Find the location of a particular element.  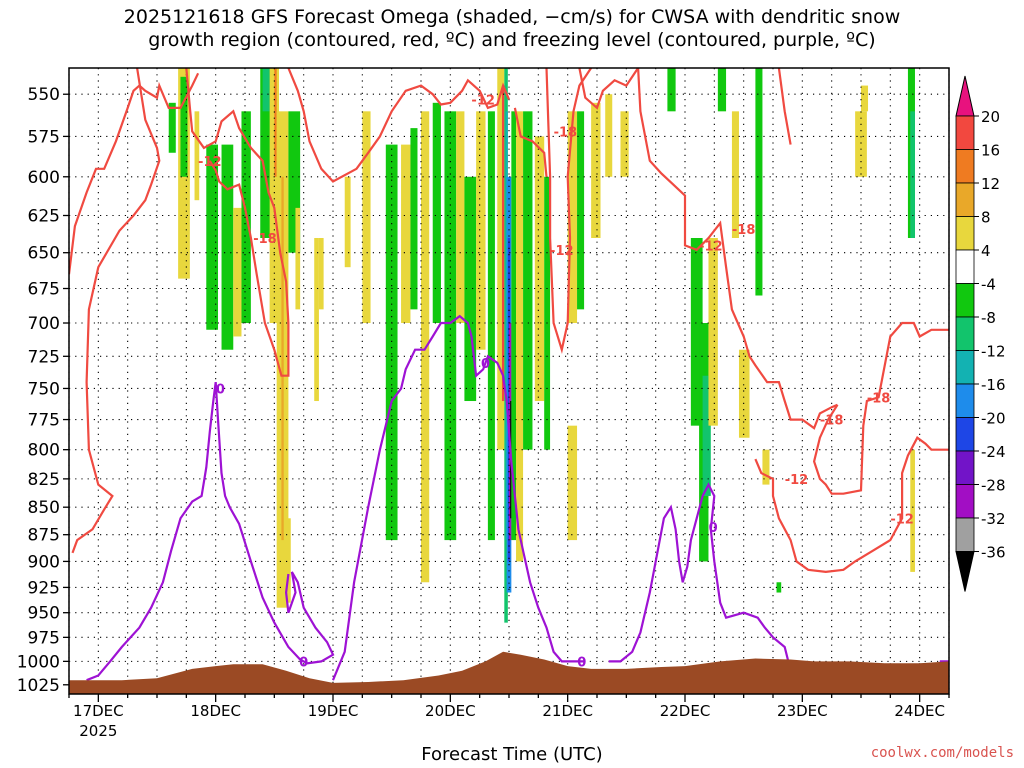

x-tick-label: 19DEC is located at coordinates (333, 711).